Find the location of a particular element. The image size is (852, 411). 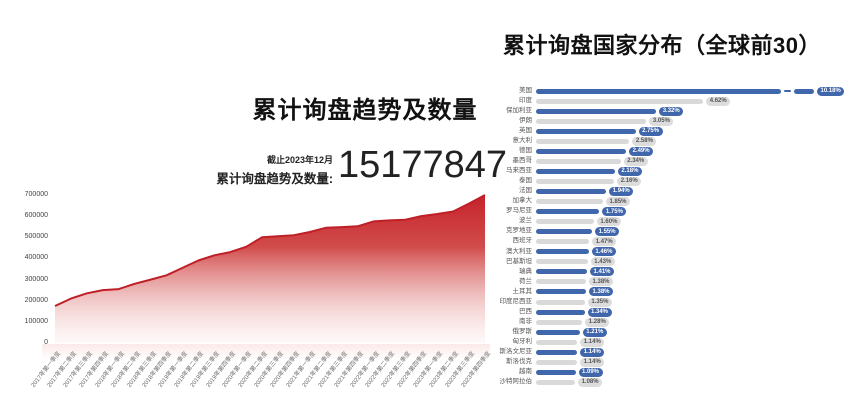

country-bar-row: 瑞典 1.41% is located at coordinates (665, 272).